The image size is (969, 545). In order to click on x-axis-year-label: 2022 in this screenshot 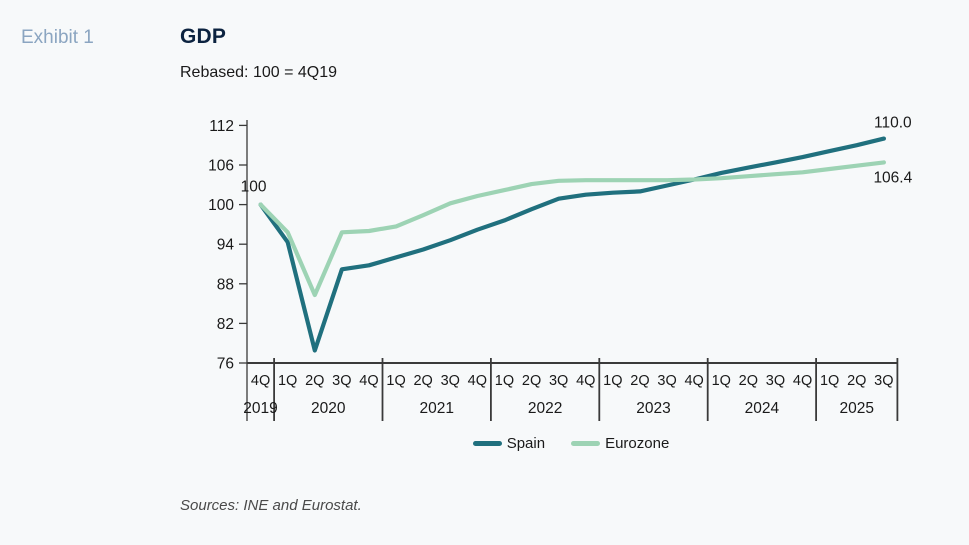, I will do `click(545, 408)`.